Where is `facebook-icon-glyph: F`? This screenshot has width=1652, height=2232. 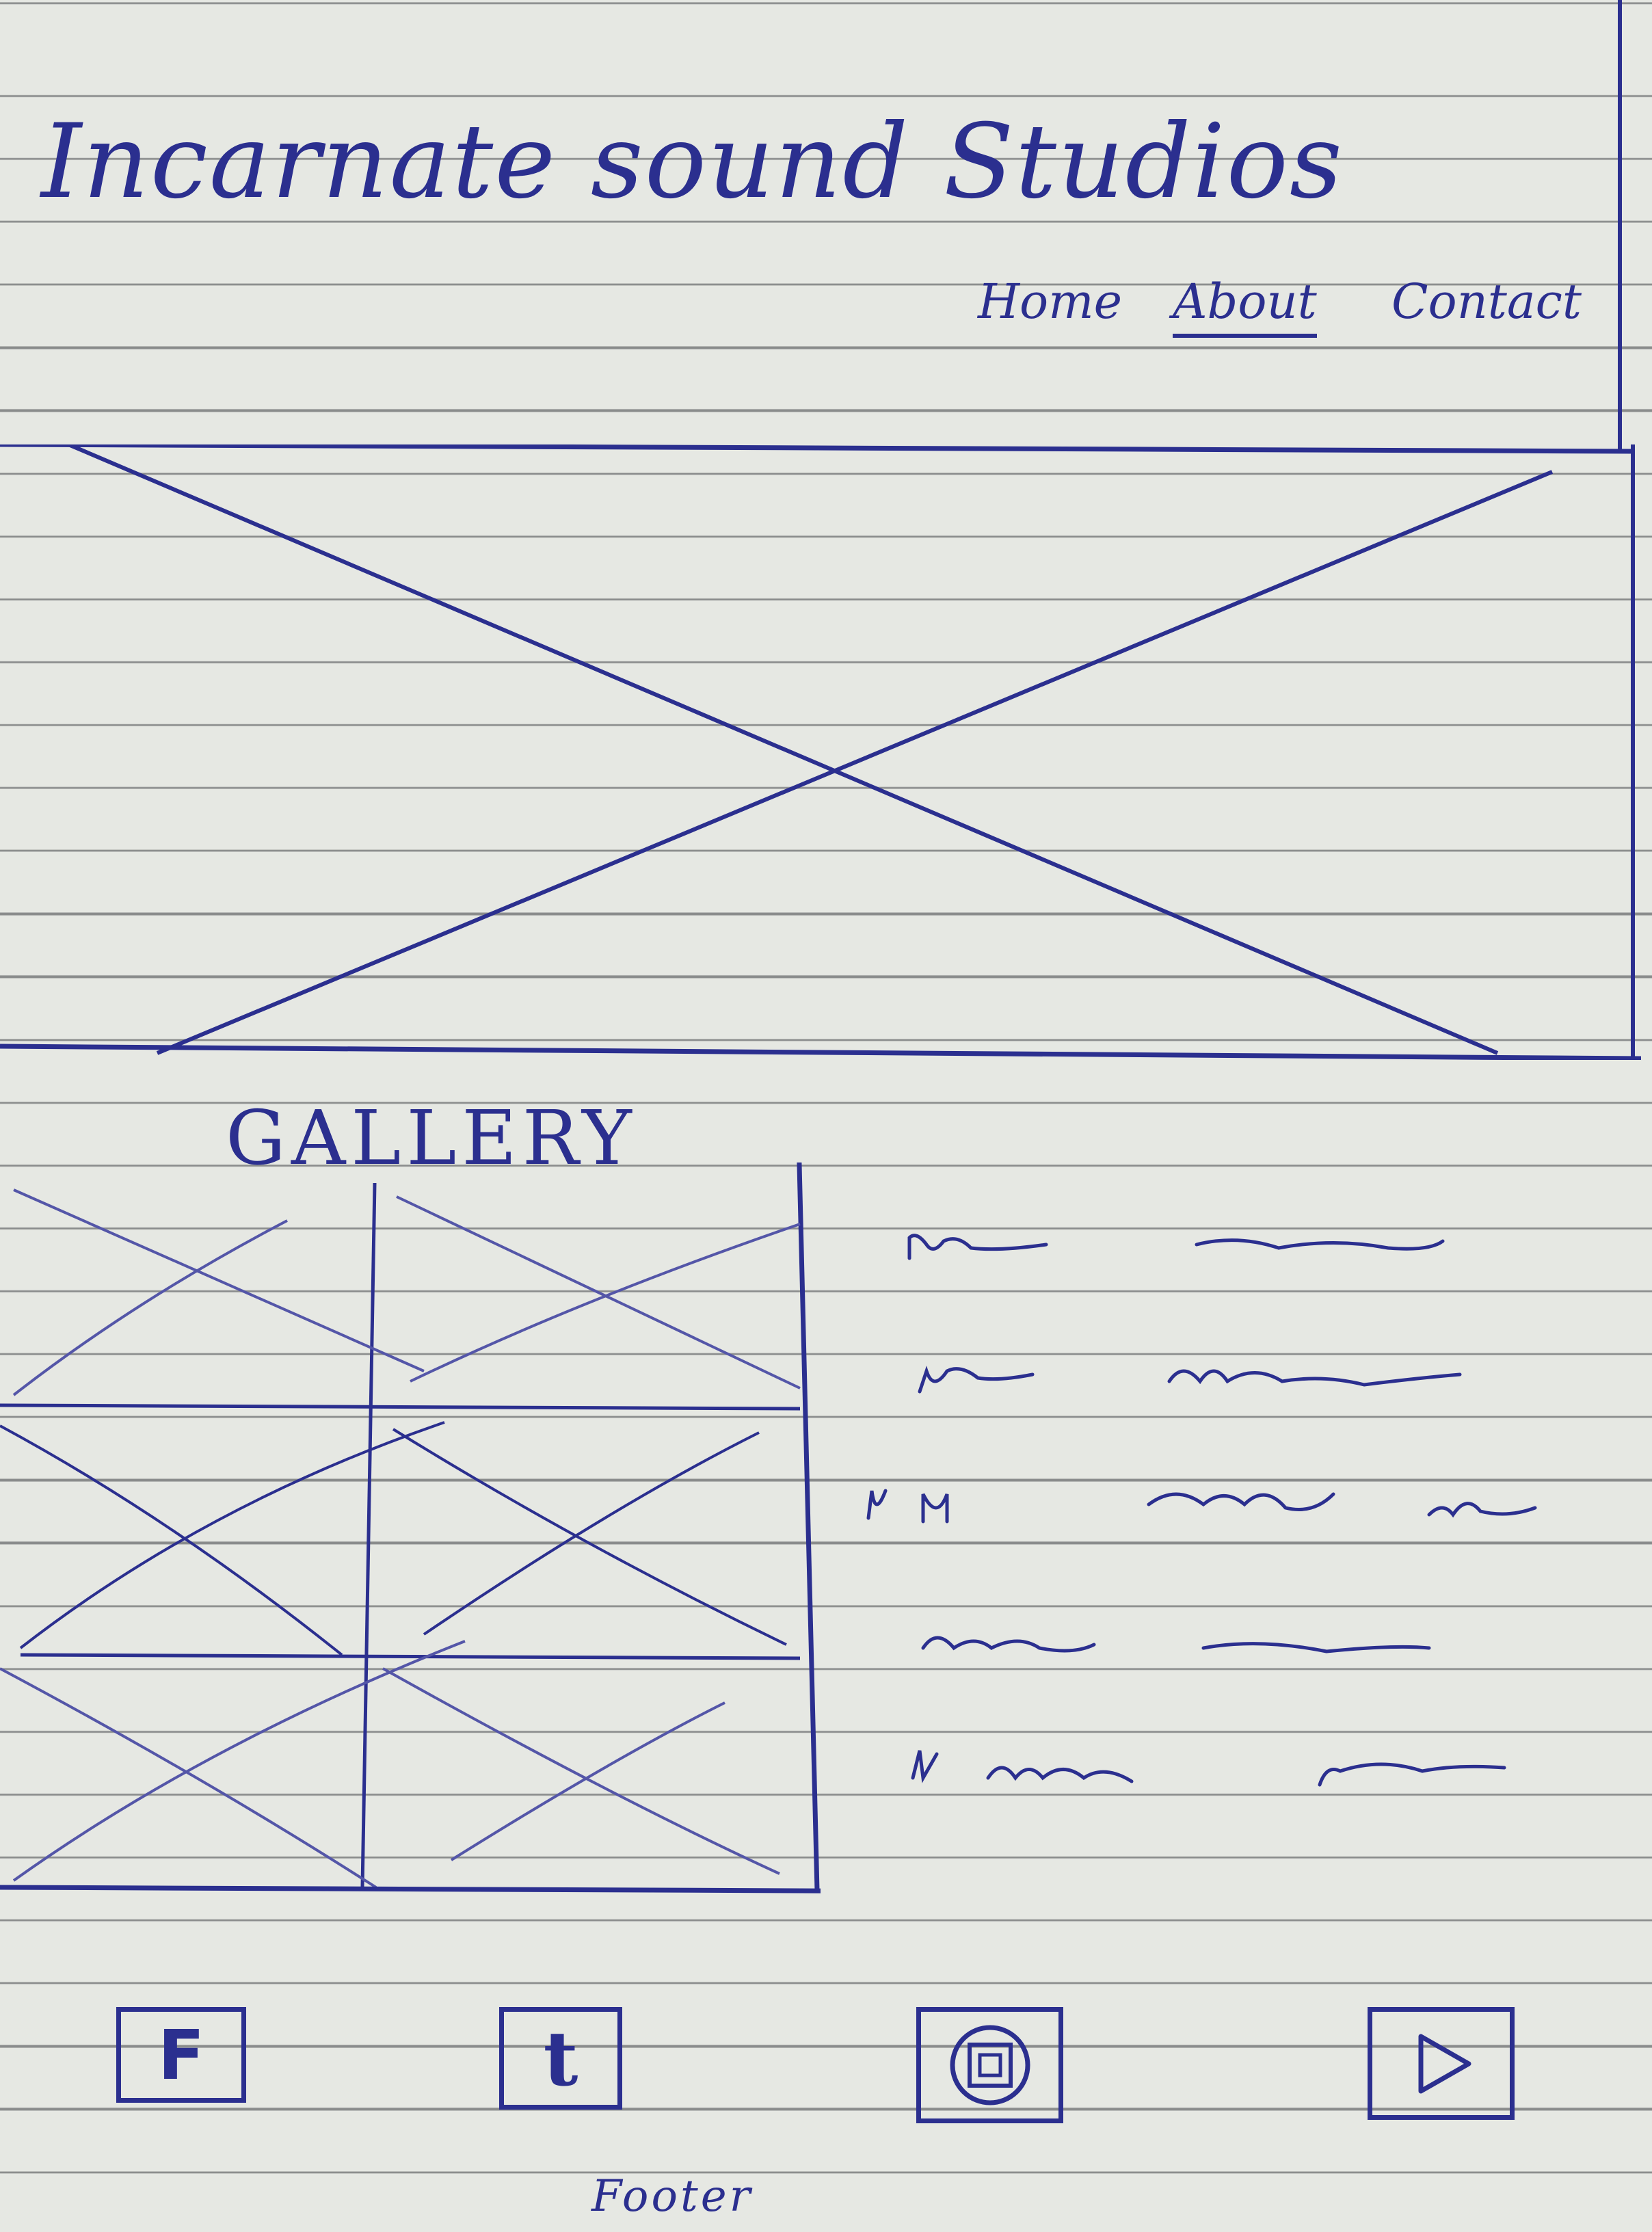 facebook-icon-glyph: F is located at coordinates (181, 2055).